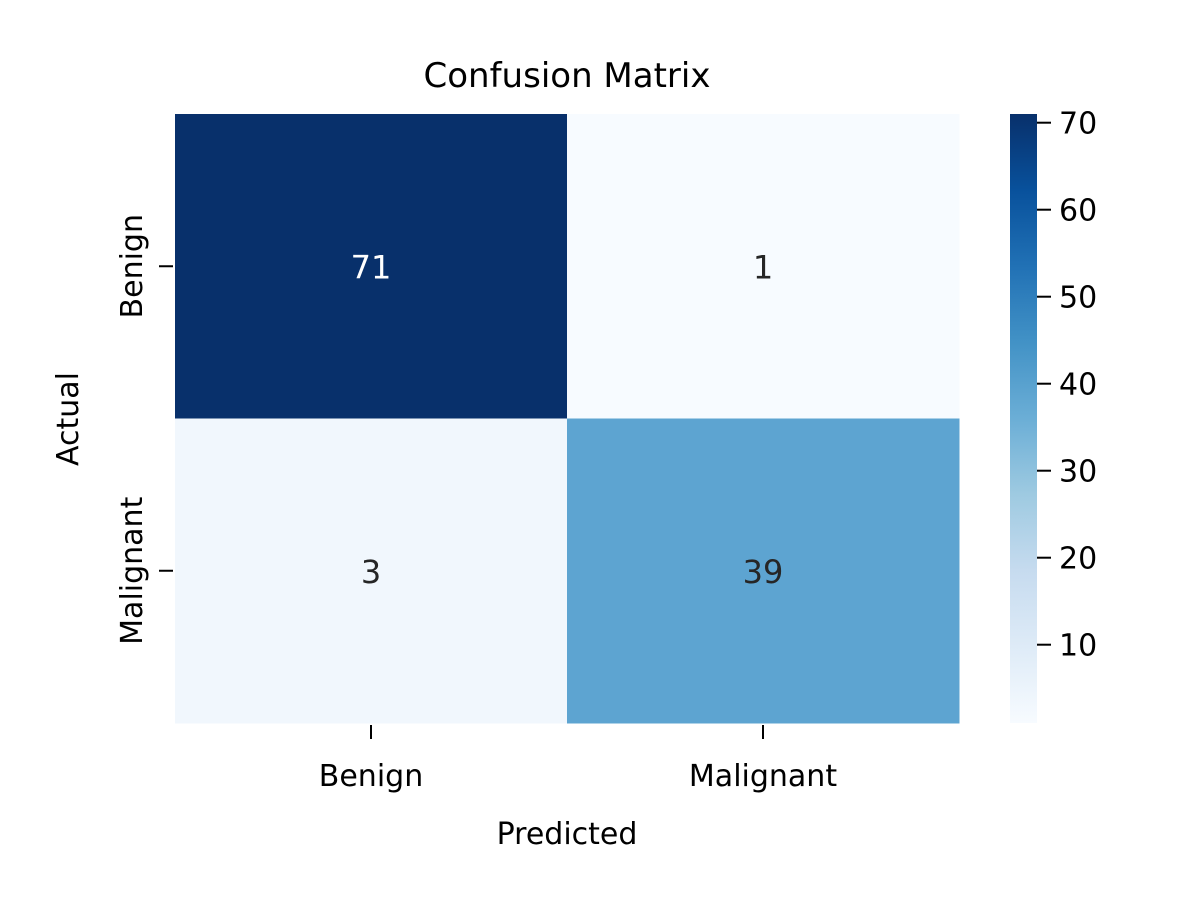 This screenshot has width=1200, height=900. What do you see at coordinates (578, 759) in the screenshot?
I see `x-axis-ticks: Benign Malignant` at bounding box center [578, 759].